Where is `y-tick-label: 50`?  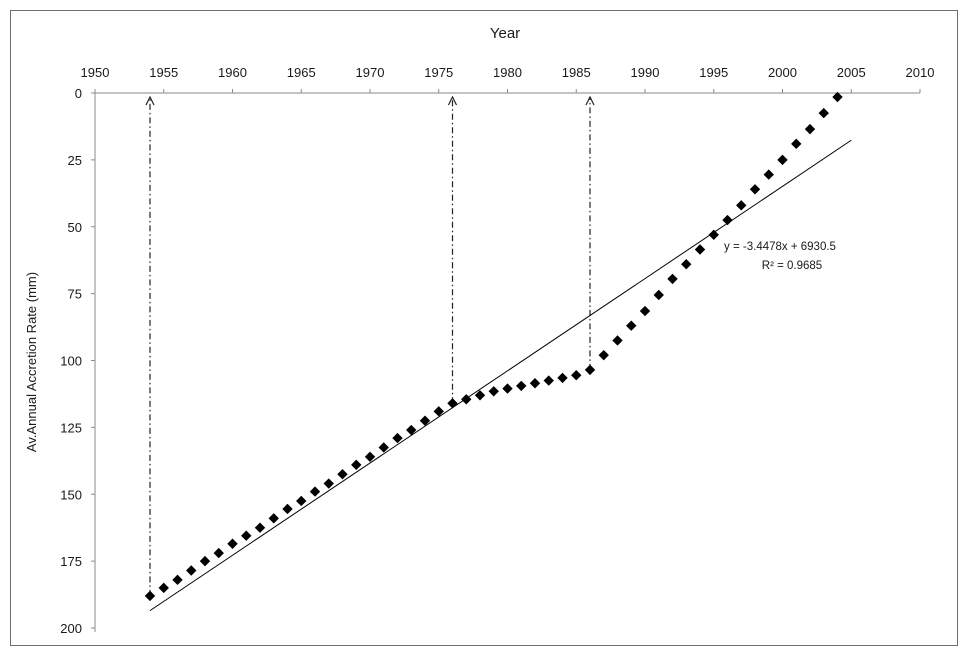 y-tick-label: 50 is located at coordinates (75, 227).